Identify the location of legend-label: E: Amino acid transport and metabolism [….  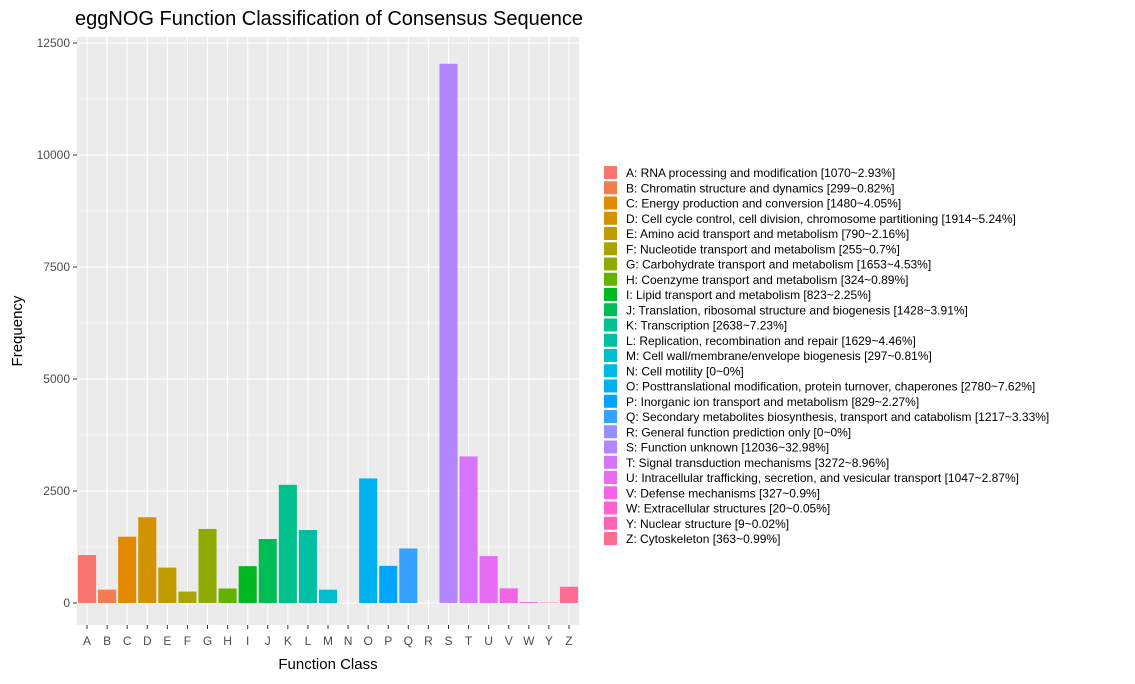
(767, 234).